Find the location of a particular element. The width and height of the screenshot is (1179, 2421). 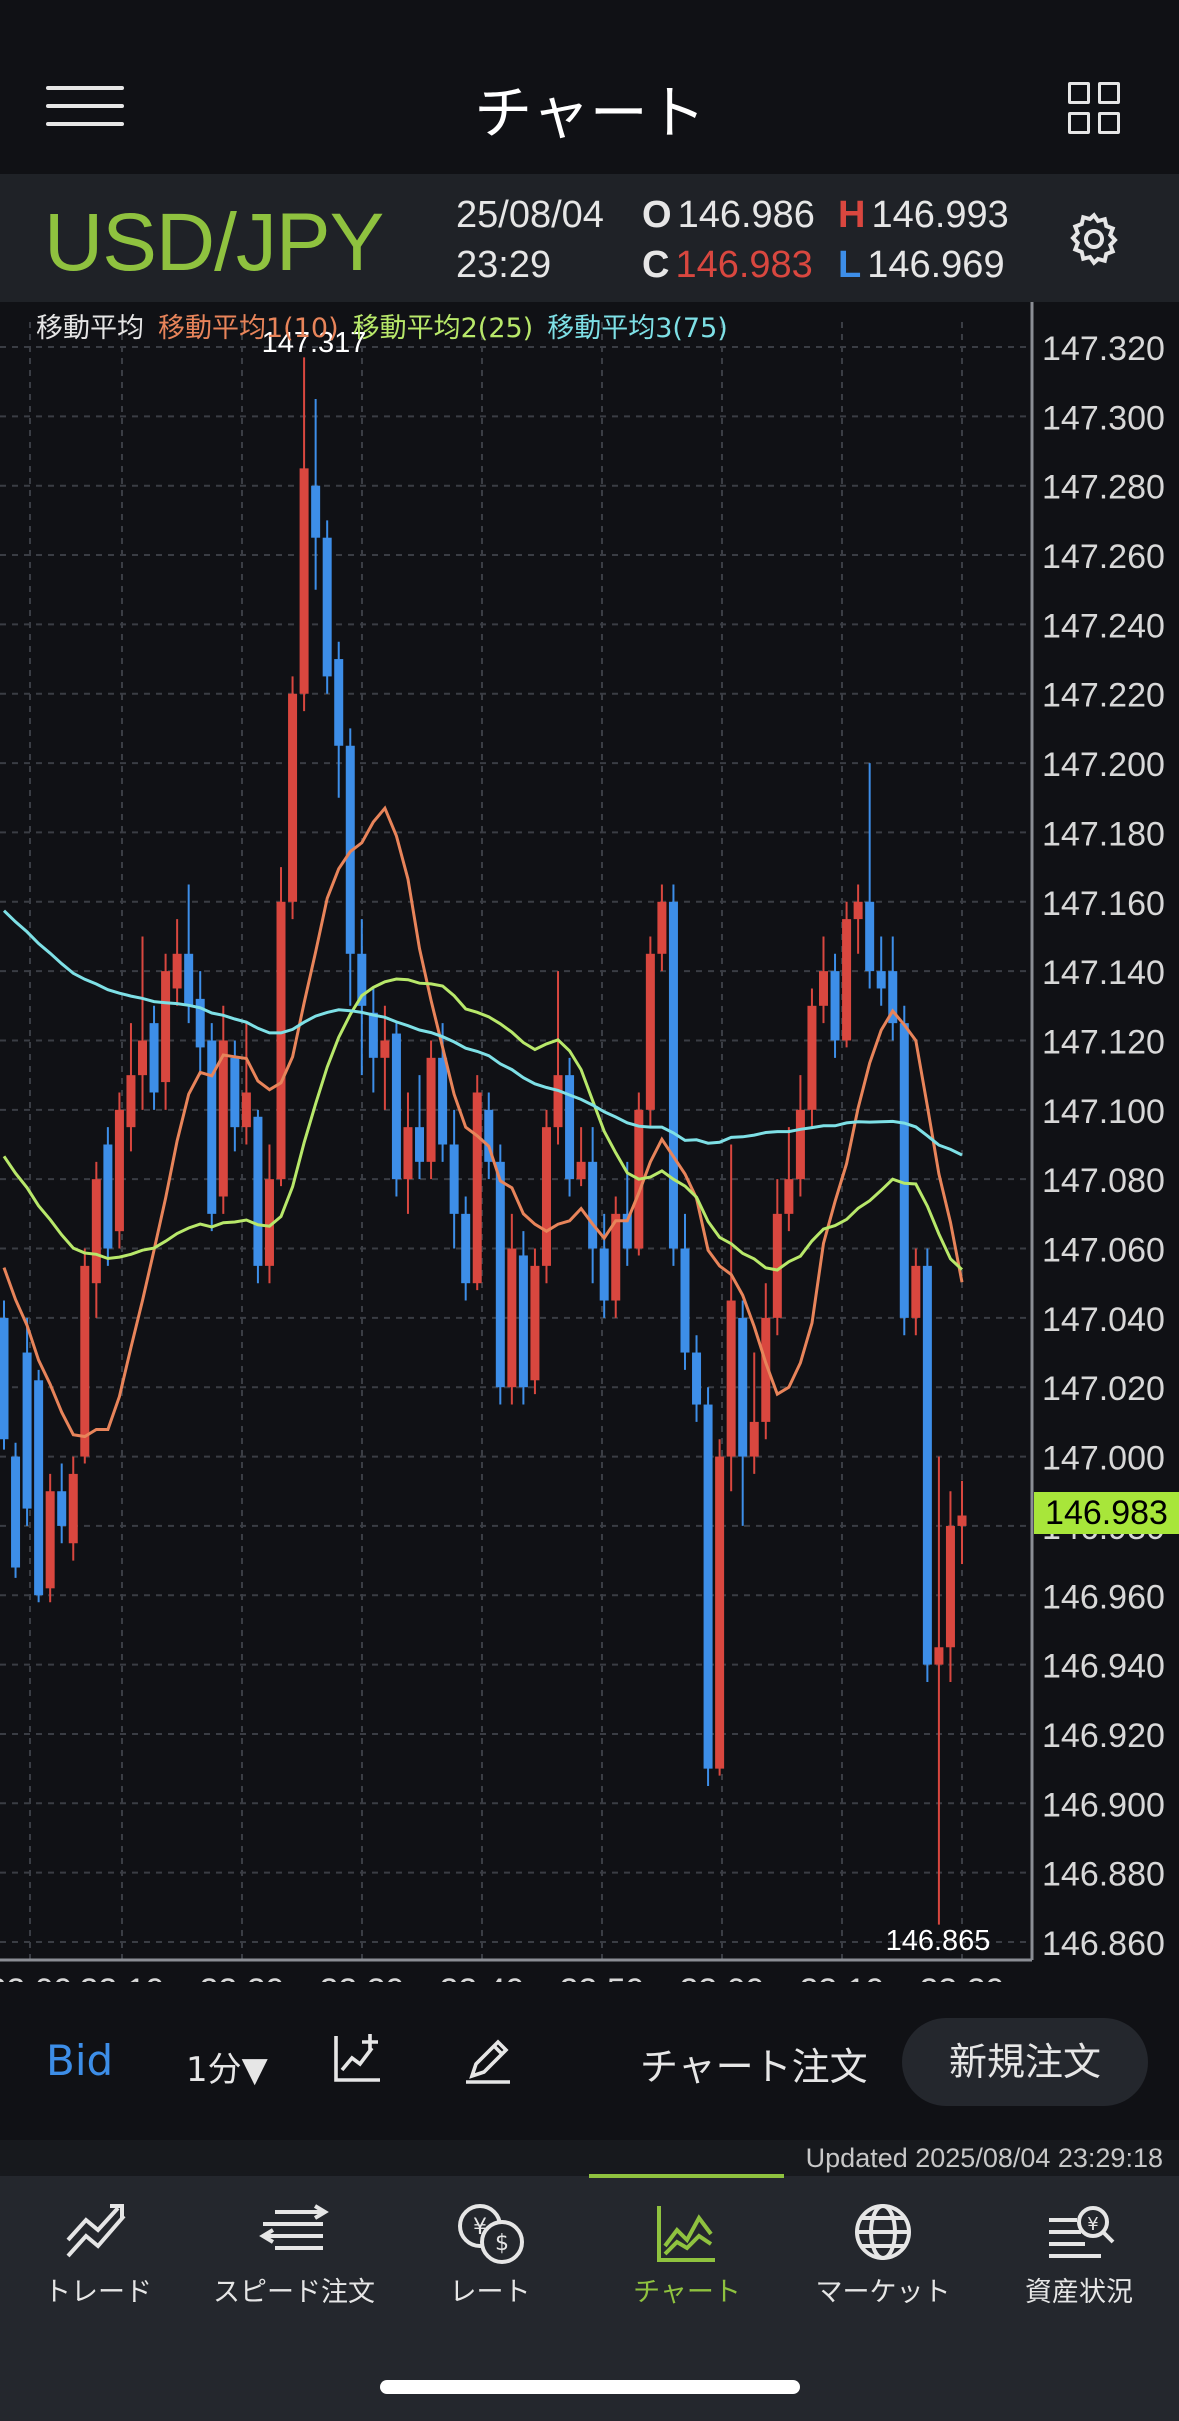

tab-speed-order: スピード注文 is located at coordinates (294, 2260).